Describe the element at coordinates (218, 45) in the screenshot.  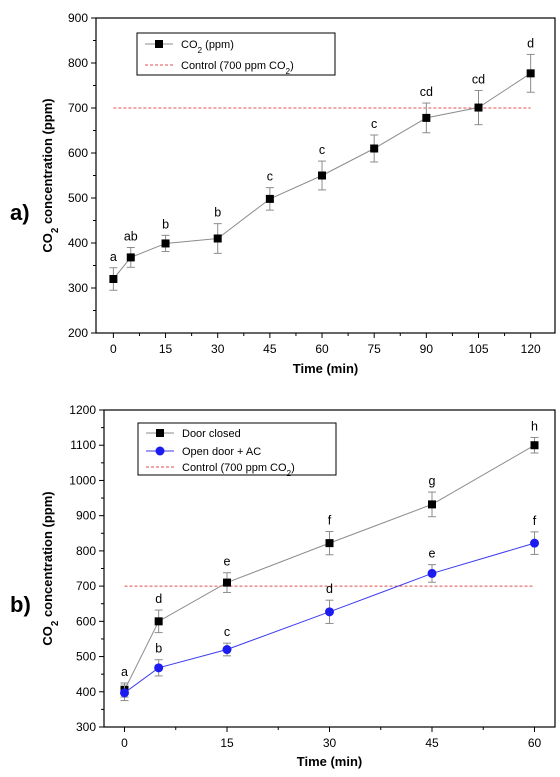
I see `legend-entry-rest: (ppm)` at that location.